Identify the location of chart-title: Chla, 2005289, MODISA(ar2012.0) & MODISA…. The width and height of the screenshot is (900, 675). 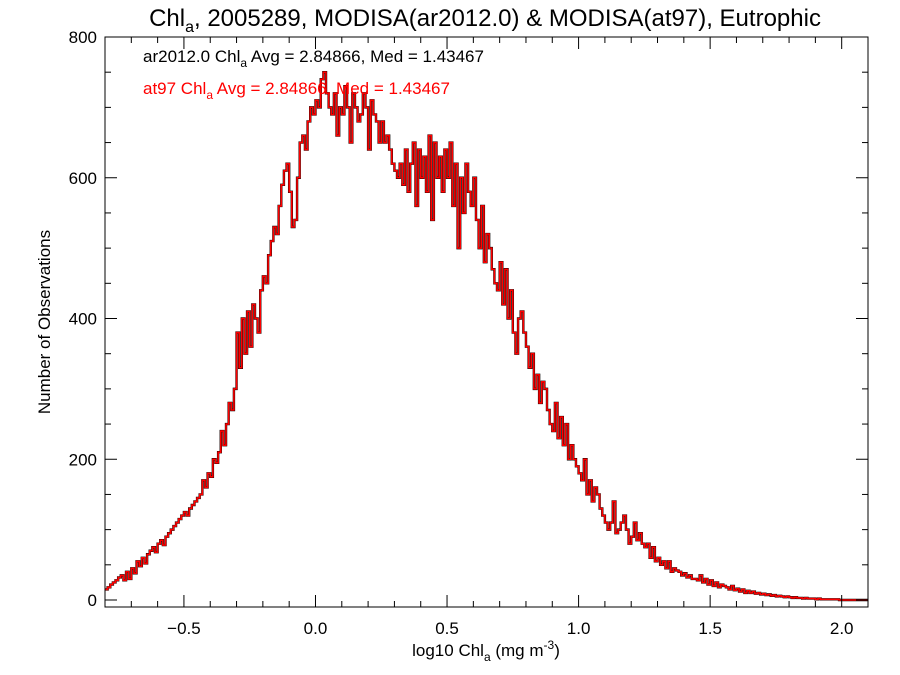
(485, 20).